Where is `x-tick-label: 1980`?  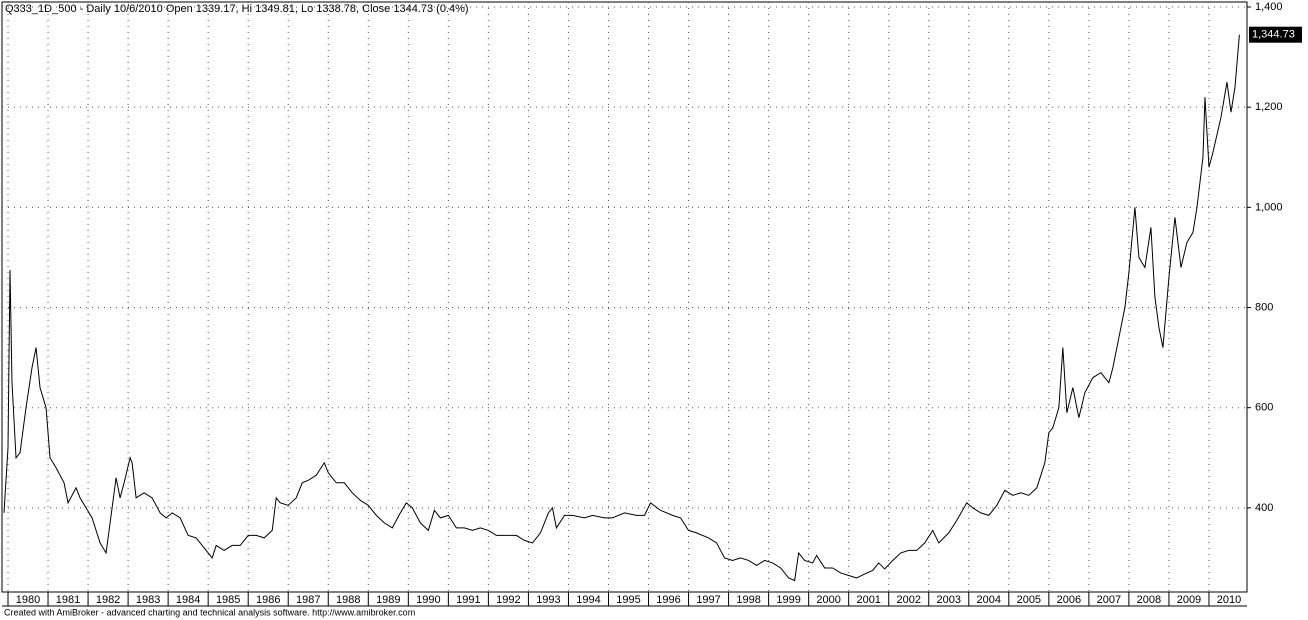 x-tick-label: 1980 is located at coordinates (28, 600).